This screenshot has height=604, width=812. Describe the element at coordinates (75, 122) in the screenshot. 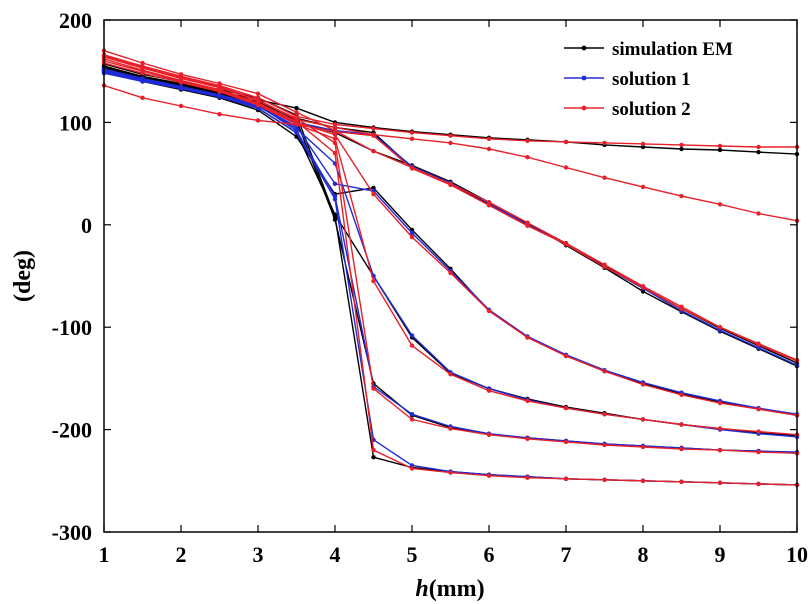

I see `y-tick-label: 100` at that location.